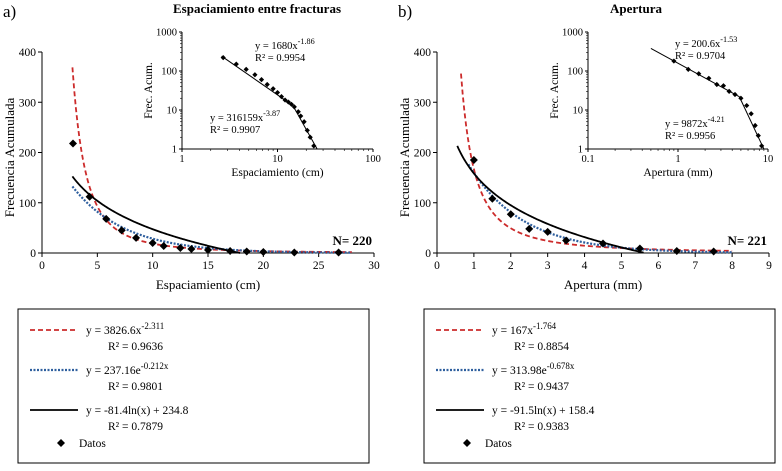 The image size is (782, 471). I want to click on inset-x-tick-label: 0.1, so click(587, 159).